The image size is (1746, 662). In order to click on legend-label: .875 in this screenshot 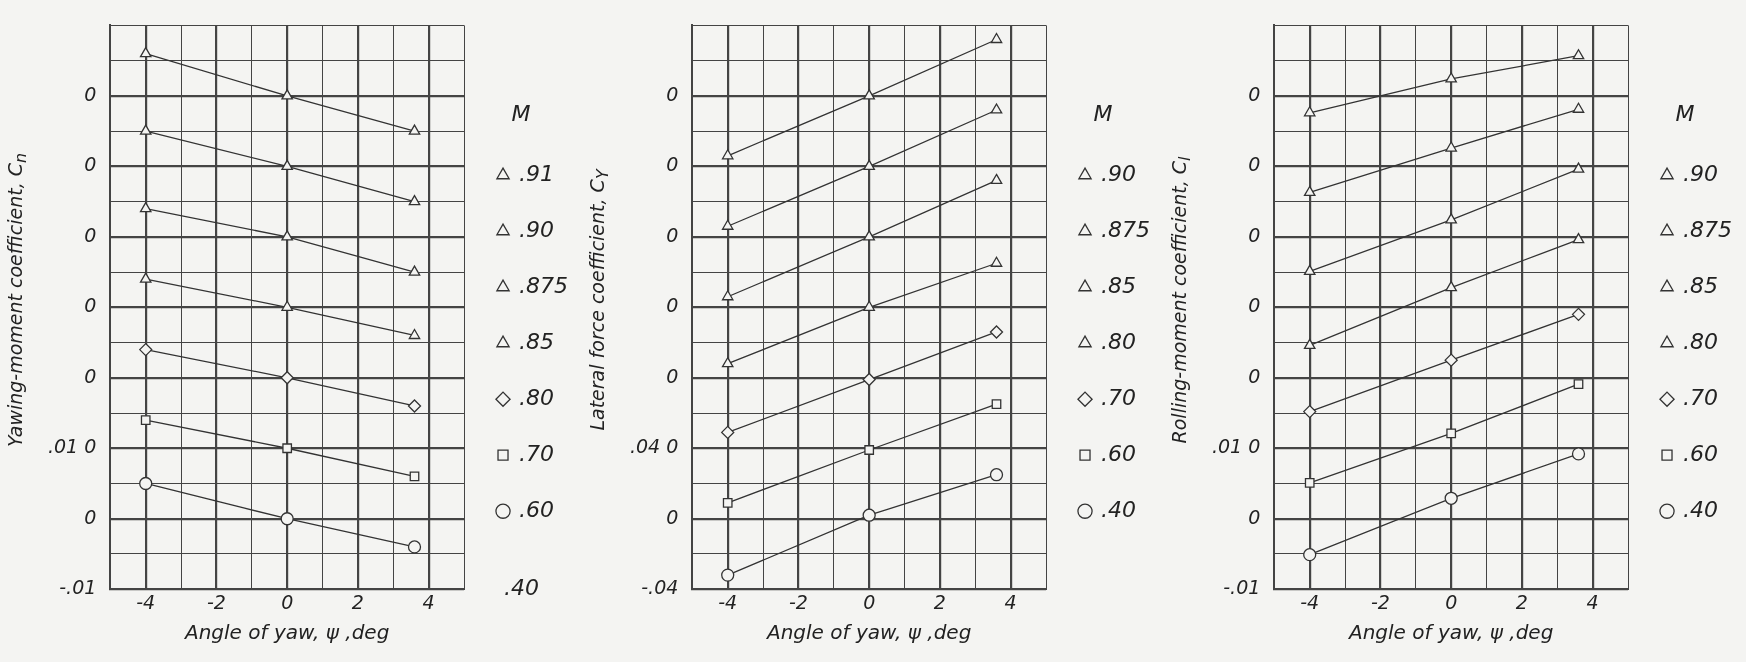, I will do `click(1125, 229)`.